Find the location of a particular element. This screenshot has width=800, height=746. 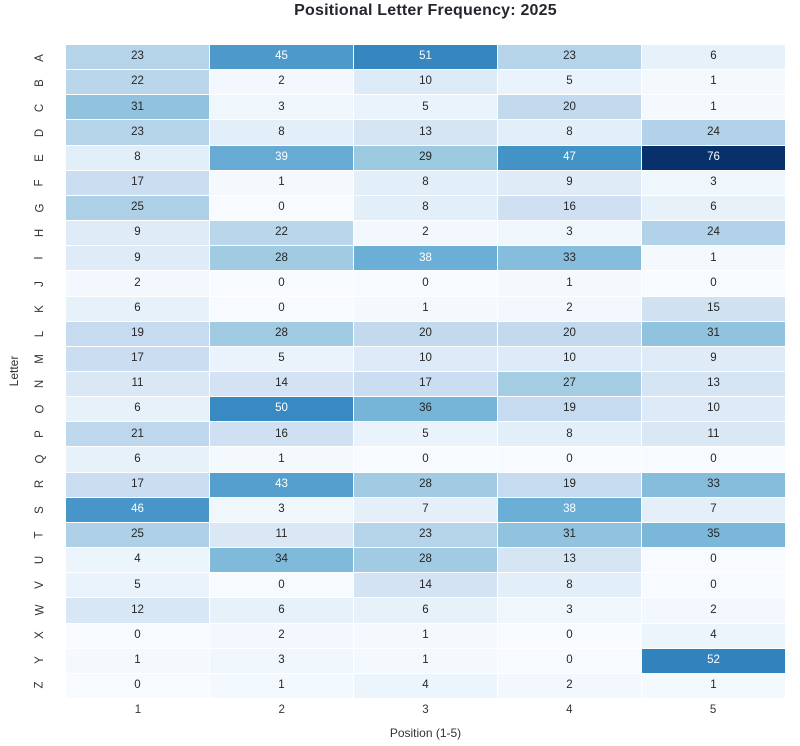

heatmap-cell-X-4: 0 is located at coordinates (569, 635).